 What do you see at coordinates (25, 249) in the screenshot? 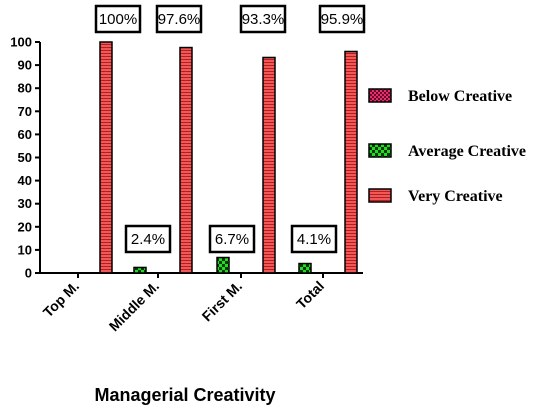
I see `y-tick-label: 10` at bounding box center [25, 249].